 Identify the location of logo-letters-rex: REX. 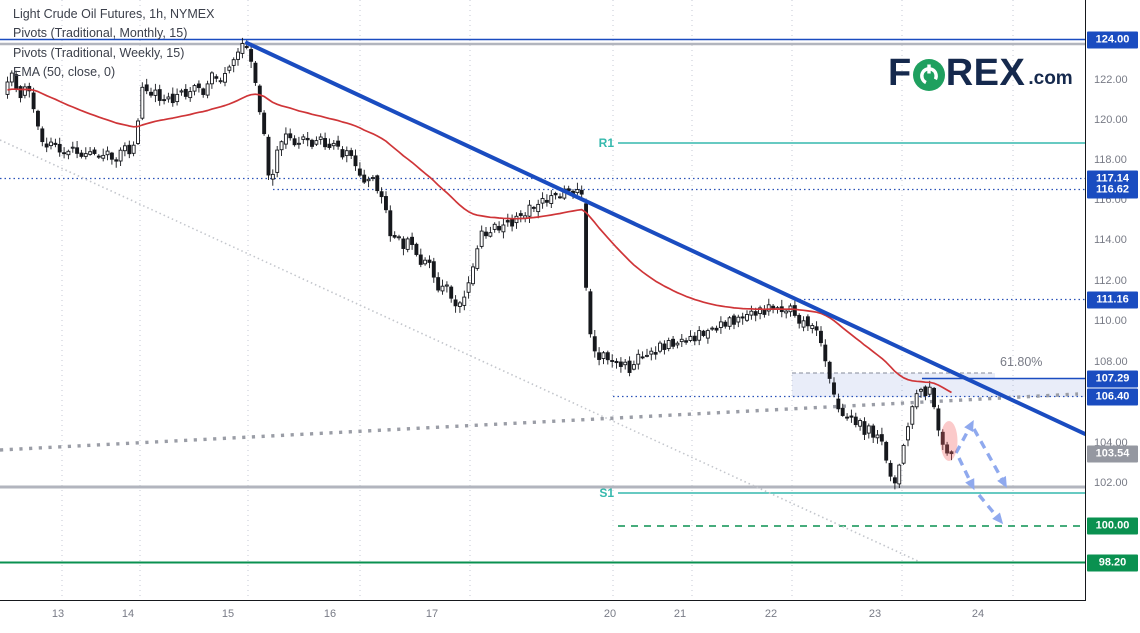
(985, 73).